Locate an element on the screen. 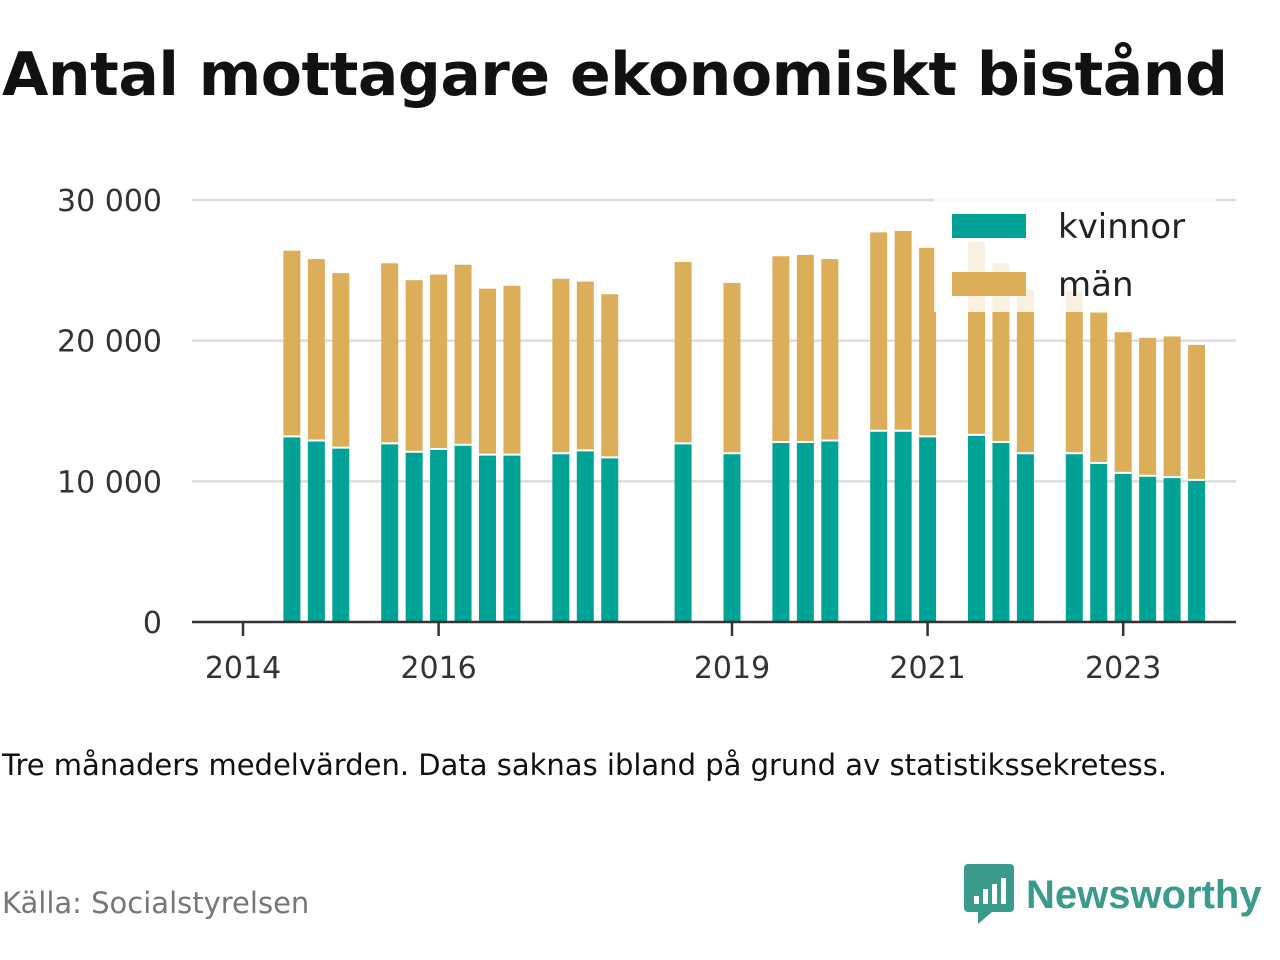 This screenshot has width=1280, height=960. newsworthy-brand: Newsworthy is located at coordinates (1113, 895).